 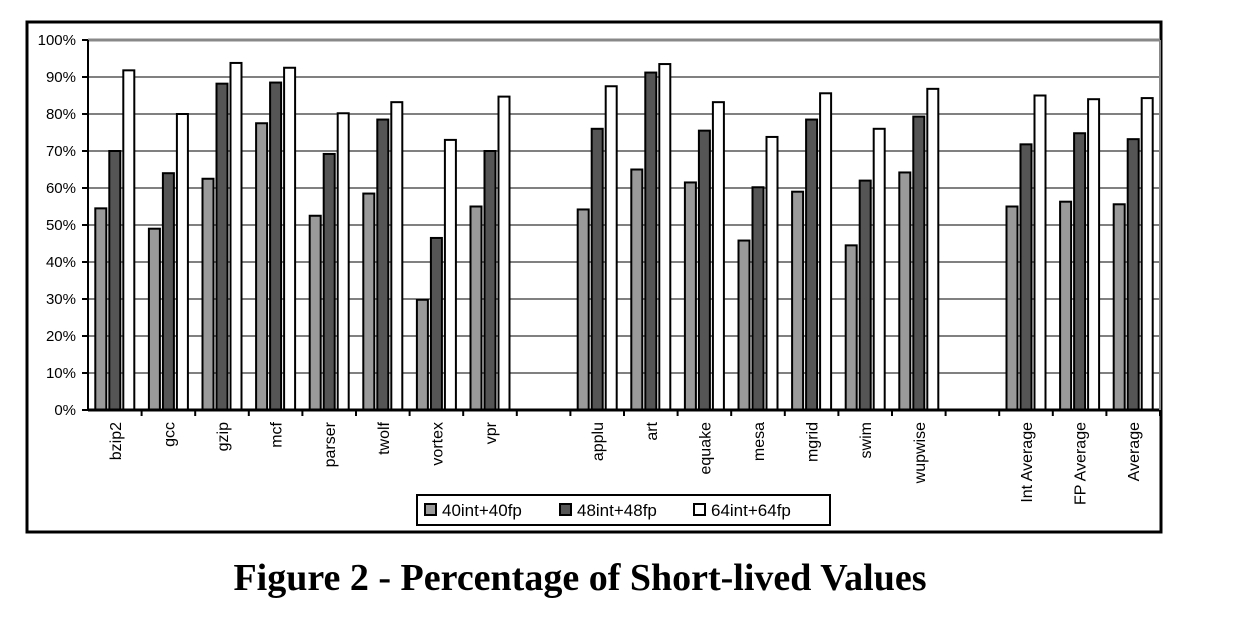 What do you see at coordinates (57, 40) in the screenshot?
I see `y-tick-label: 100%` at bounding box center [57, 40].